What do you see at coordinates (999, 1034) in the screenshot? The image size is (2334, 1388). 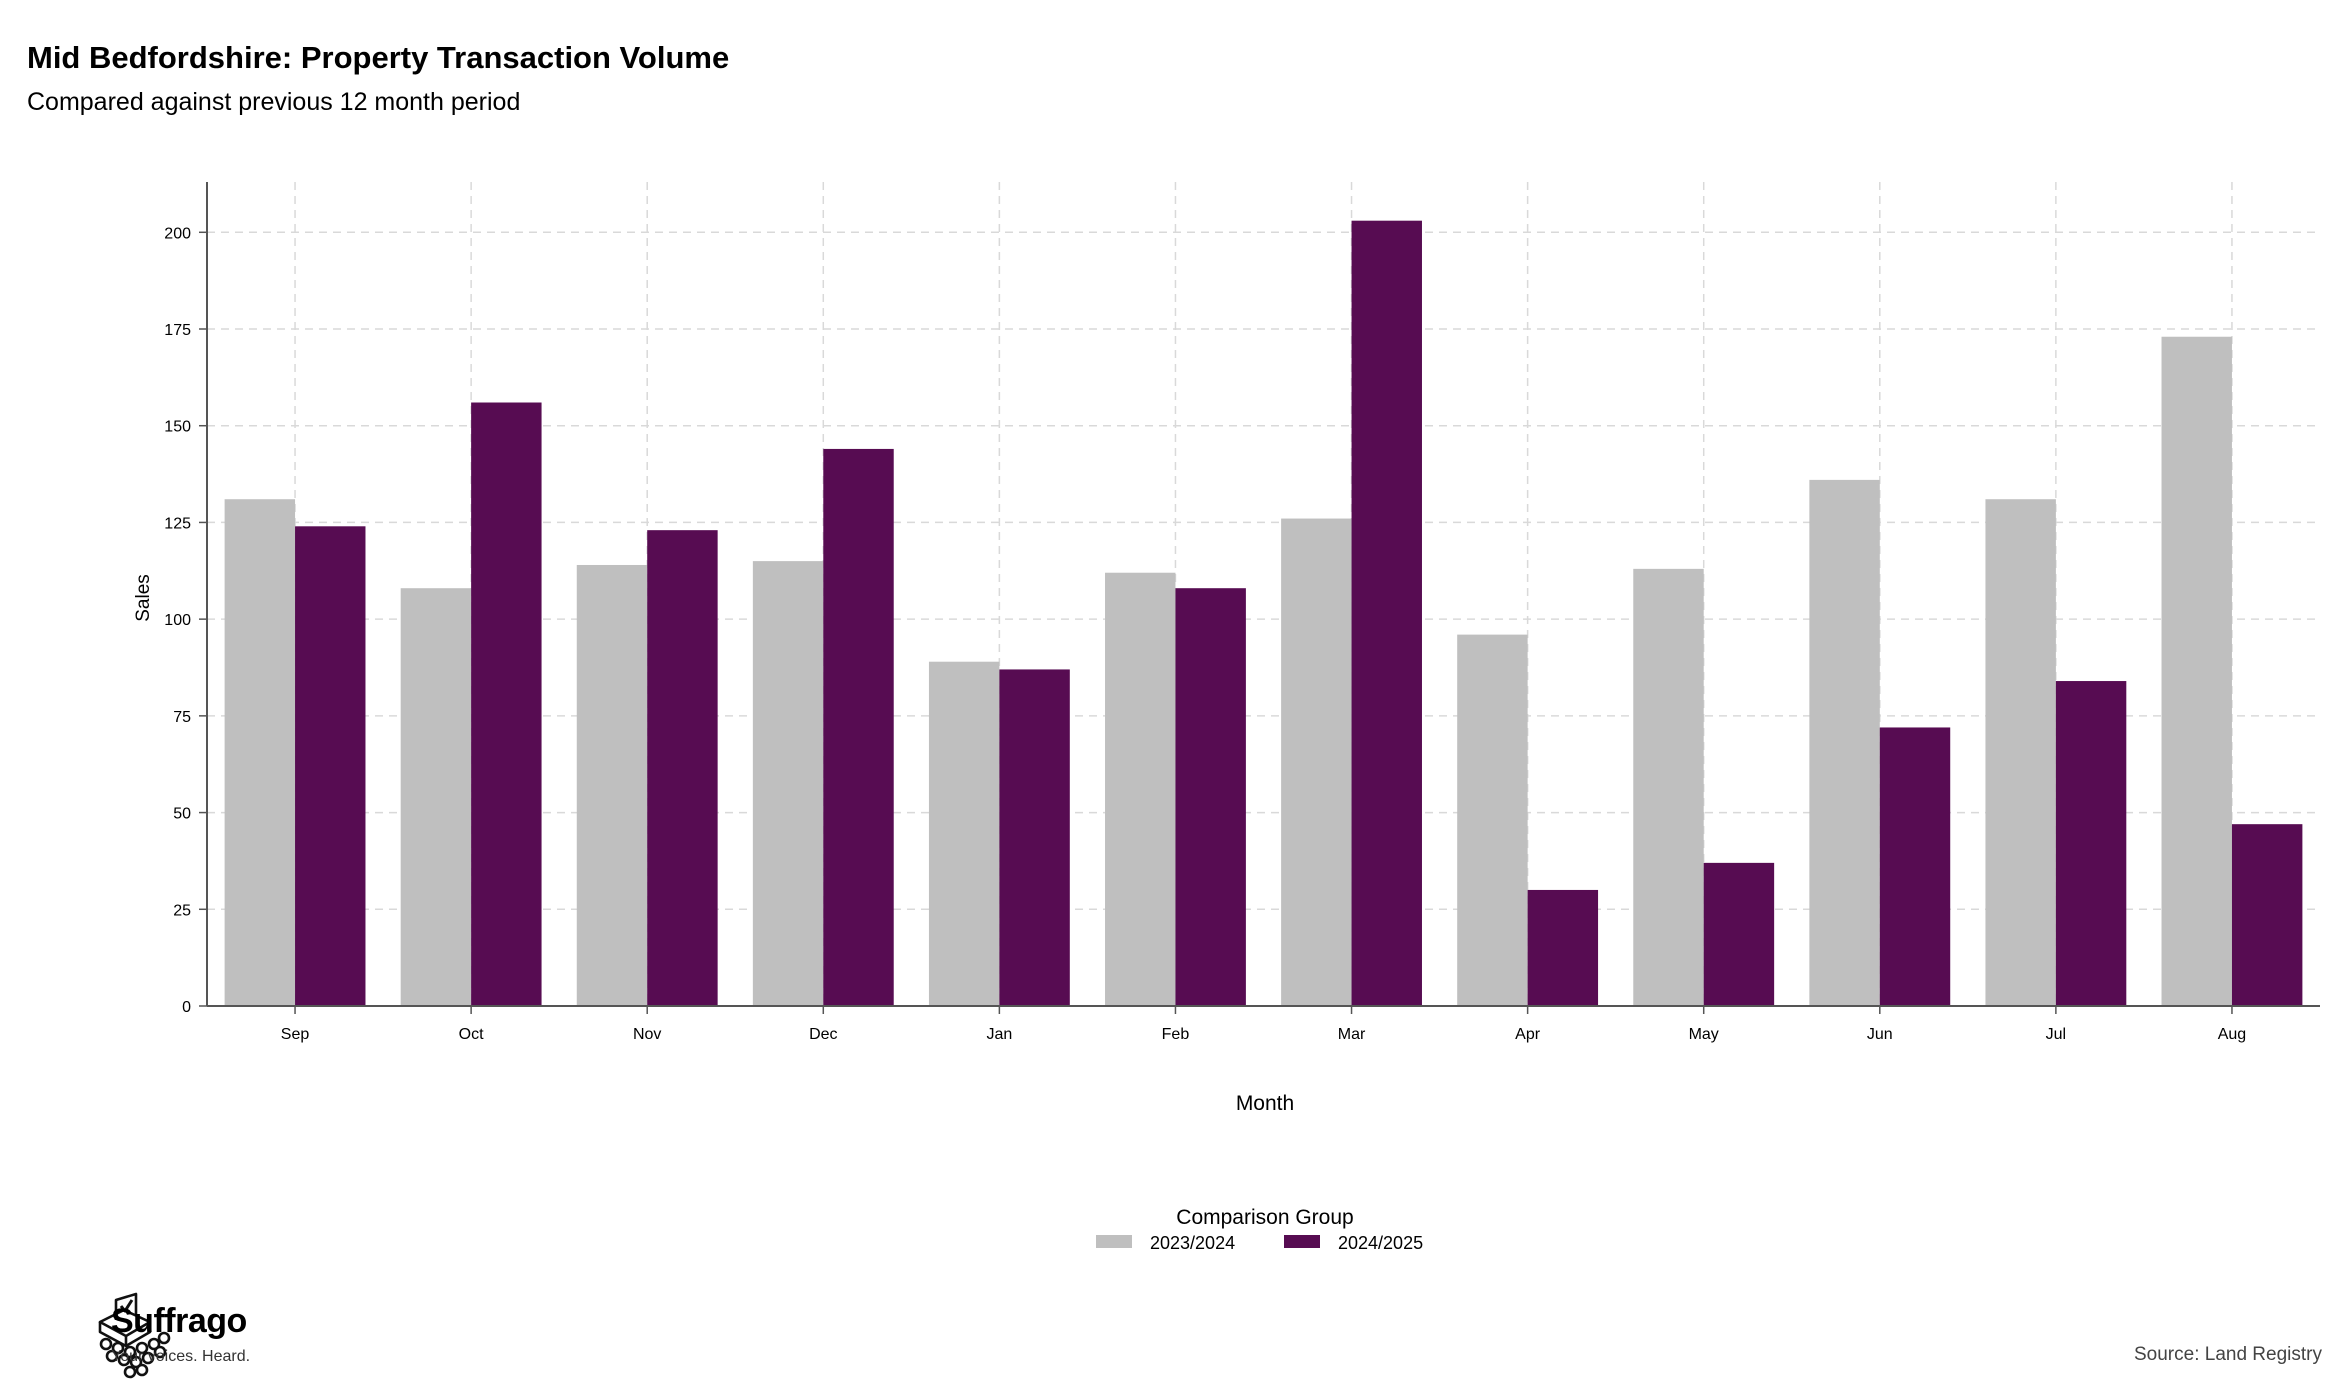 I see `x-tick-label: Jan` at bounding box center [999, 1034].